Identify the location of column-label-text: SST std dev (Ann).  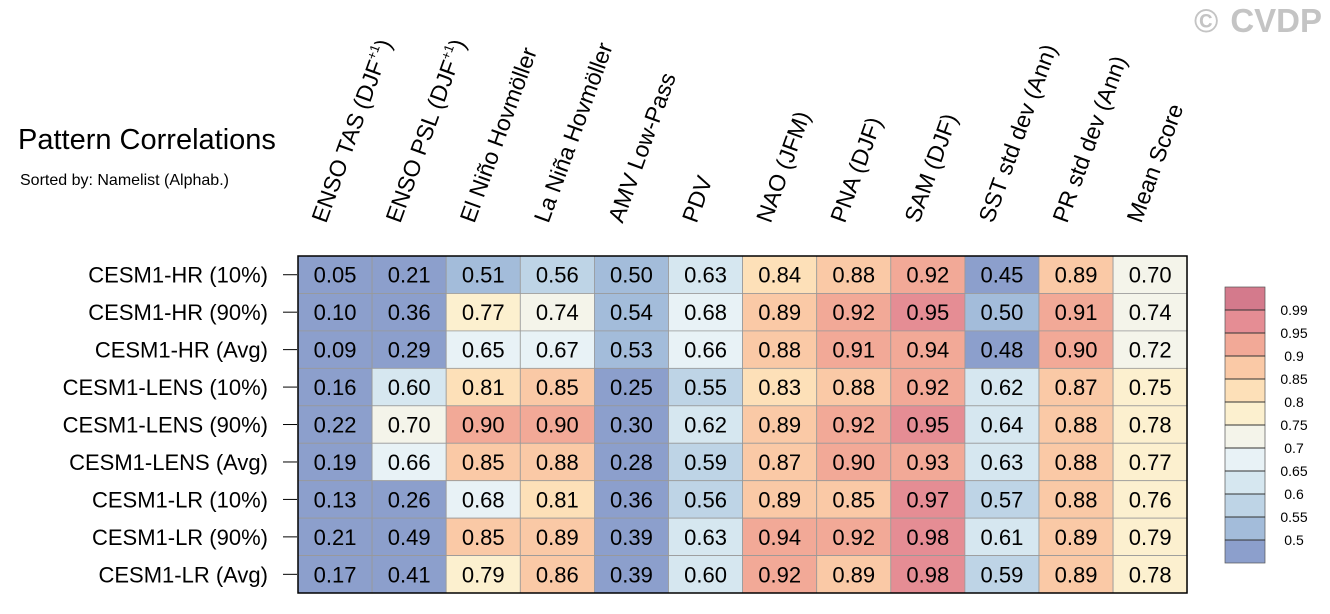
(1017, 133).